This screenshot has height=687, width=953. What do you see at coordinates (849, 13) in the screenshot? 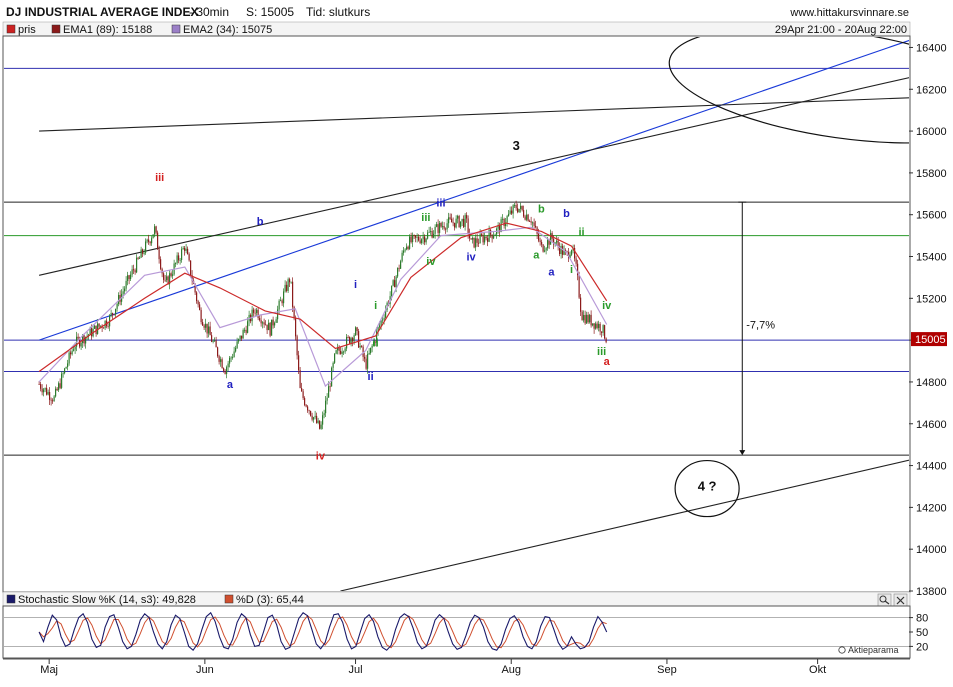
I see `source-url: www.hittakursvinnare.se` at bounding box center [849, 13].